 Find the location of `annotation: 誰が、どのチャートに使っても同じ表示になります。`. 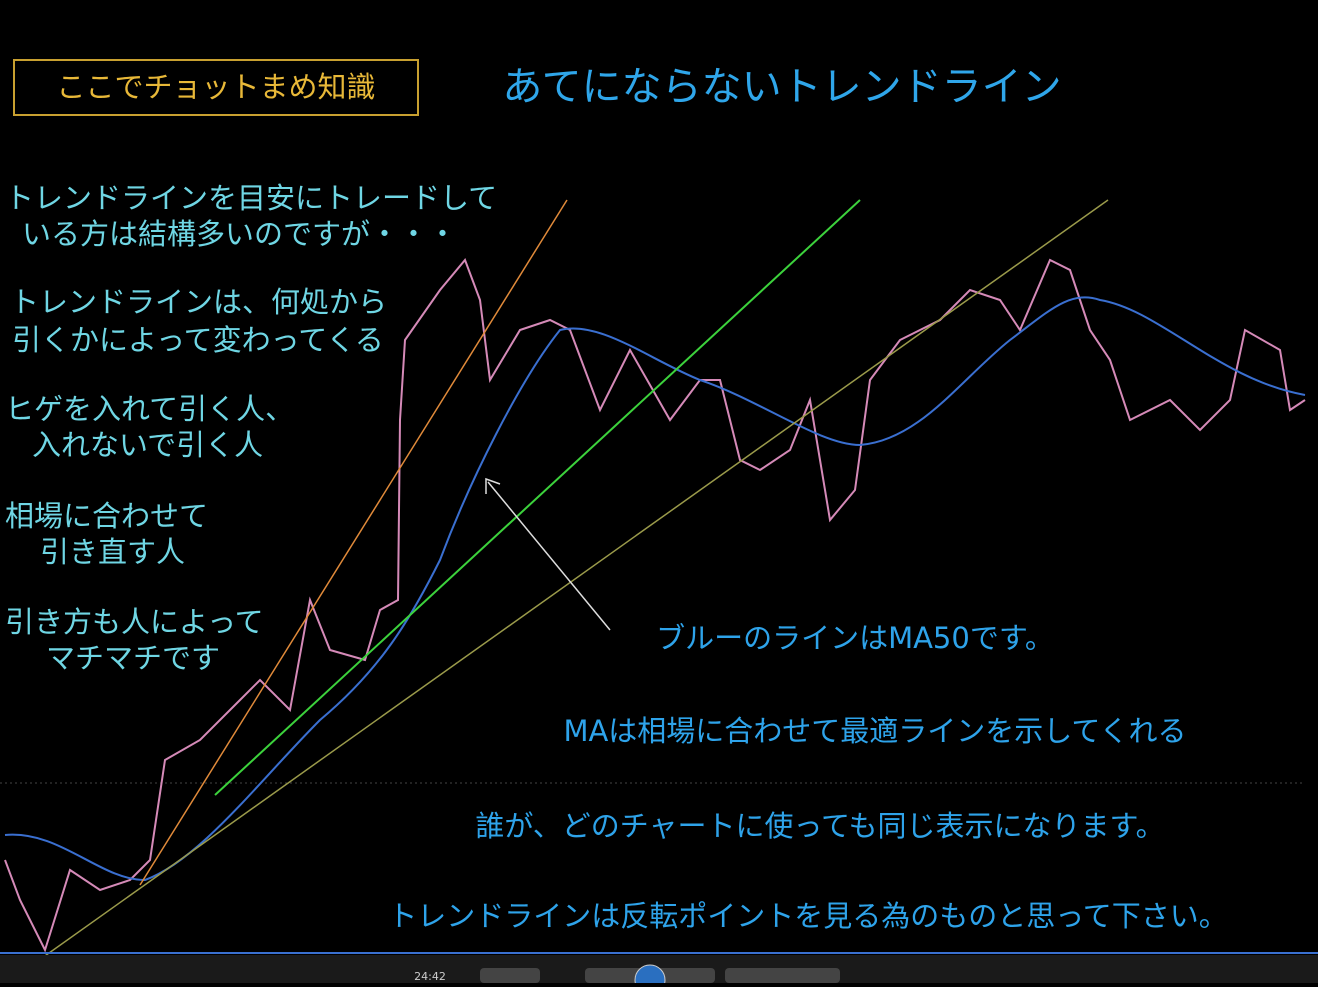

annotation: 誰が、どのチャートに使っても同じ表示になります。 is located at coordinates (819, 826).